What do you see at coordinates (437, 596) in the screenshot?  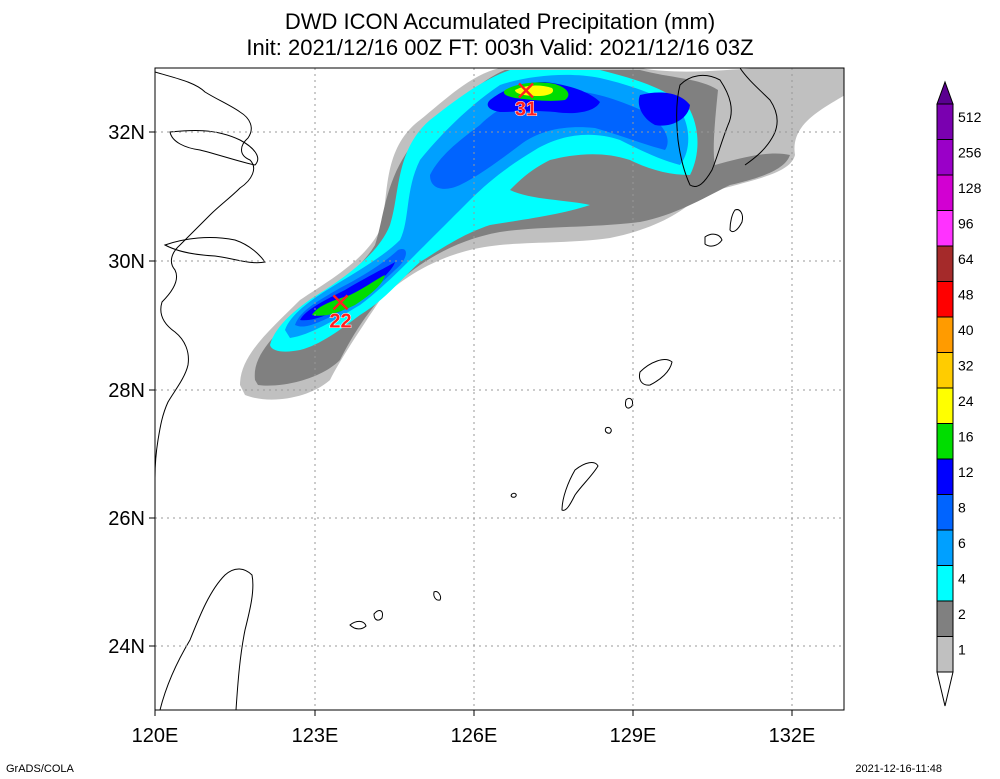 I see `miyako-island` at bounding box center [437, 596].